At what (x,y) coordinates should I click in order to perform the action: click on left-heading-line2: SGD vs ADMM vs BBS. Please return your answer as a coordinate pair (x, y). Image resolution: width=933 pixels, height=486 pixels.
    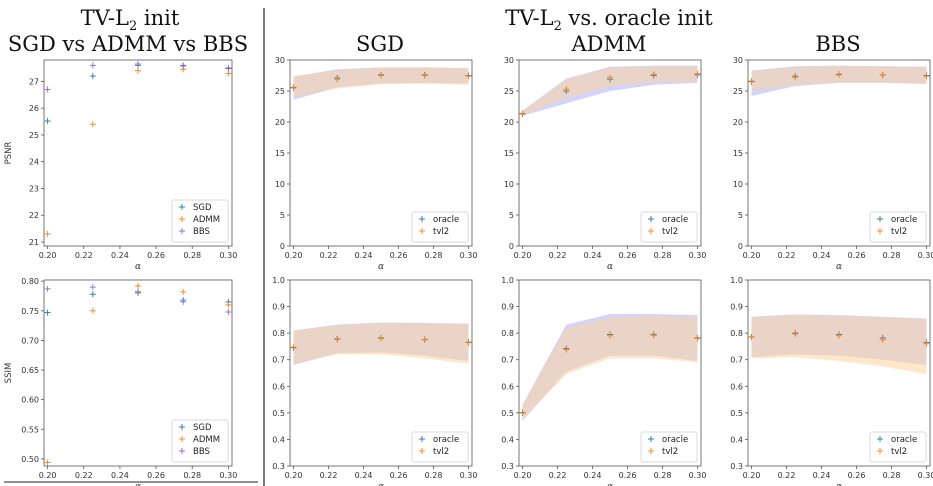
    Looking at the image, I should click on (128, 44).